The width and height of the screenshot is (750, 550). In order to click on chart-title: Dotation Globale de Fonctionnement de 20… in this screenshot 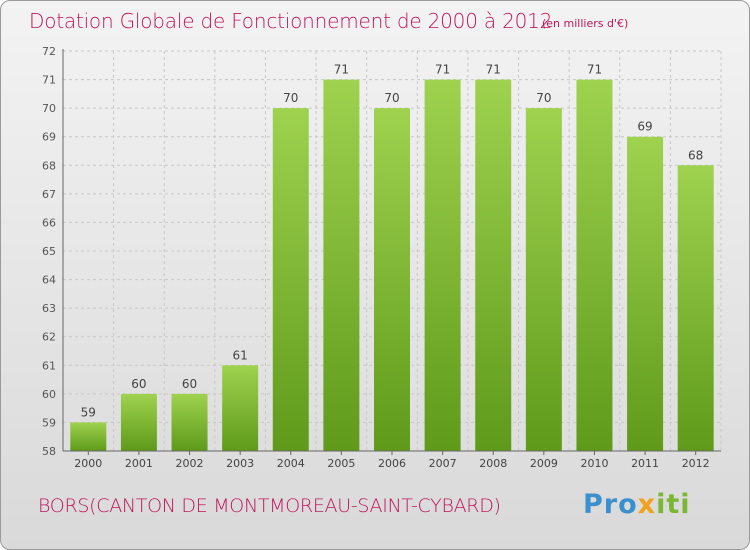, I will do `click(291, 21)`.